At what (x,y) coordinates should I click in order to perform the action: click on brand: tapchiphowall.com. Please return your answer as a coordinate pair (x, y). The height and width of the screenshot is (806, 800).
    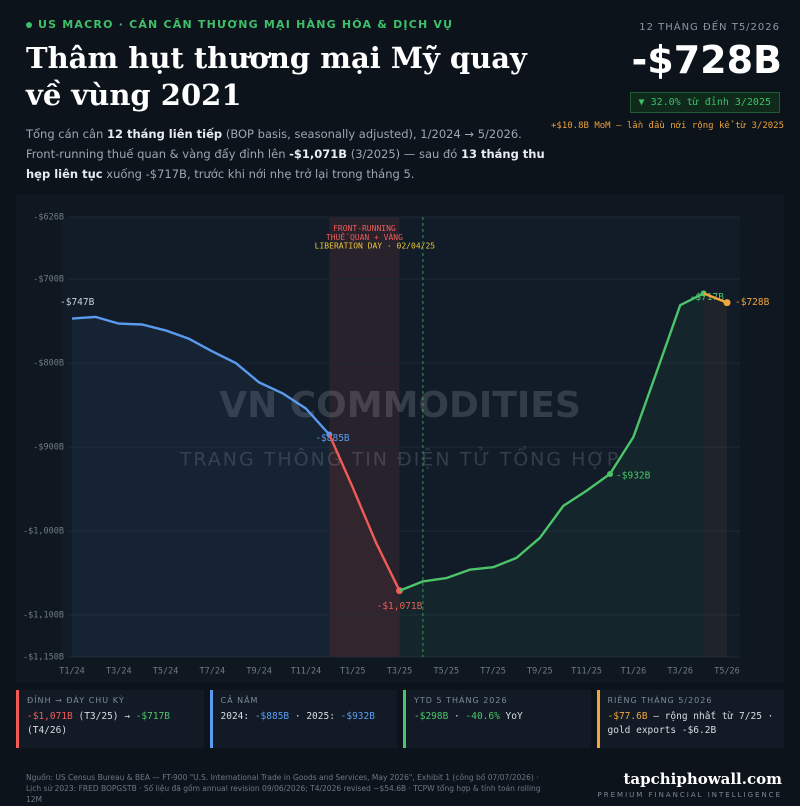
    Looking at the image, I should click on (702, 779).